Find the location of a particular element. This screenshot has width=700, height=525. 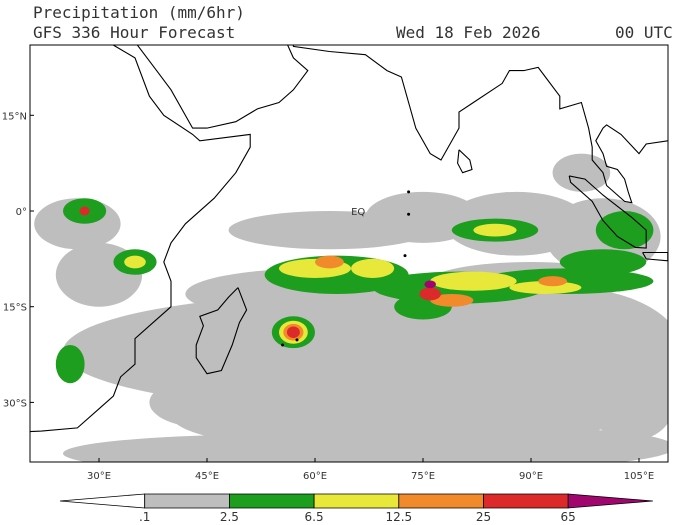

colorbar: .1 2.5 6.5 12.5 25 65 is located at coordinates (356, 508).